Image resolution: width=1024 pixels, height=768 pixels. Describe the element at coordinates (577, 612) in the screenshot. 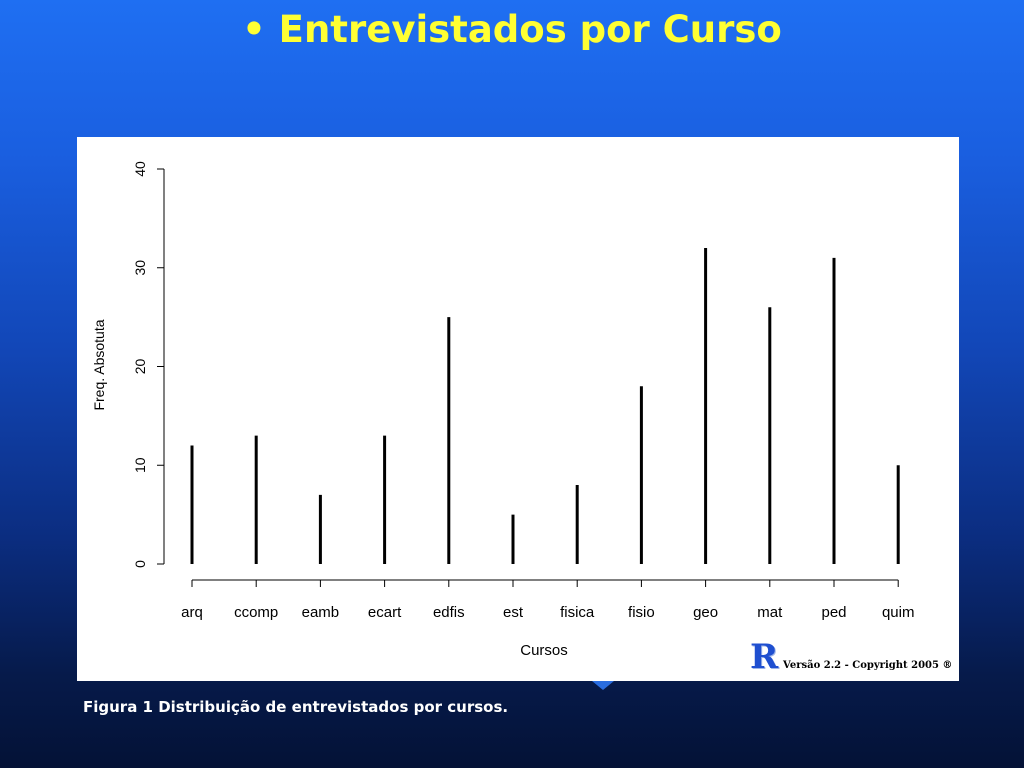

I see `x-tick-label: fisica` at that location.